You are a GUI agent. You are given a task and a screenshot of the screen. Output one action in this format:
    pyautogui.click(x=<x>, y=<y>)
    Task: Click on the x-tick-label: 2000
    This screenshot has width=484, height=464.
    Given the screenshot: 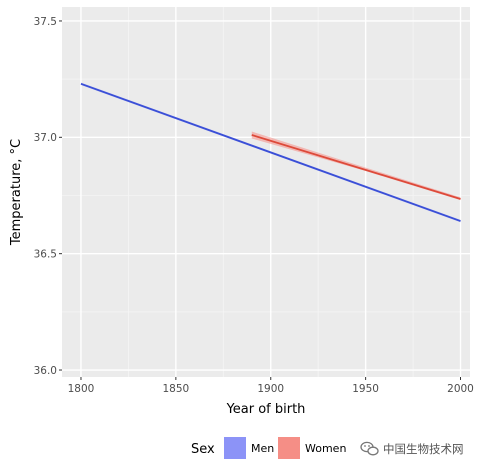 What is the action you would take?
    pyautogui.click(x=460, y=389)
    